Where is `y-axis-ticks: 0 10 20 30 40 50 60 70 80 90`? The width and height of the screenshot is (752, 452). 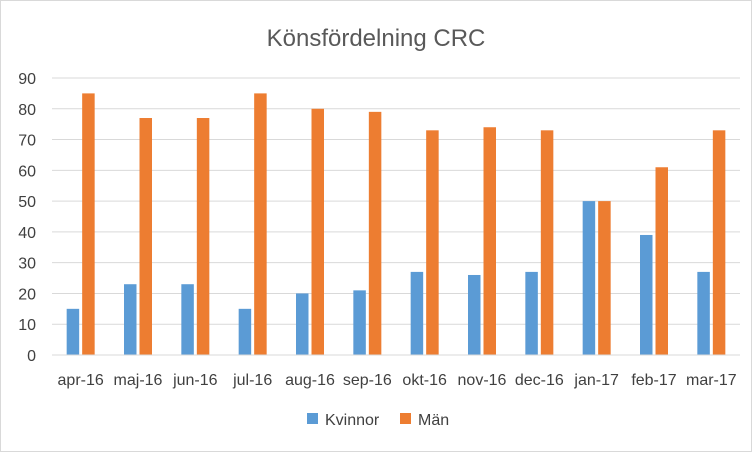 y-axis-ticks: 0 10 20 30 40 50 60 70 80 90 is located at coordinates (27, 218).